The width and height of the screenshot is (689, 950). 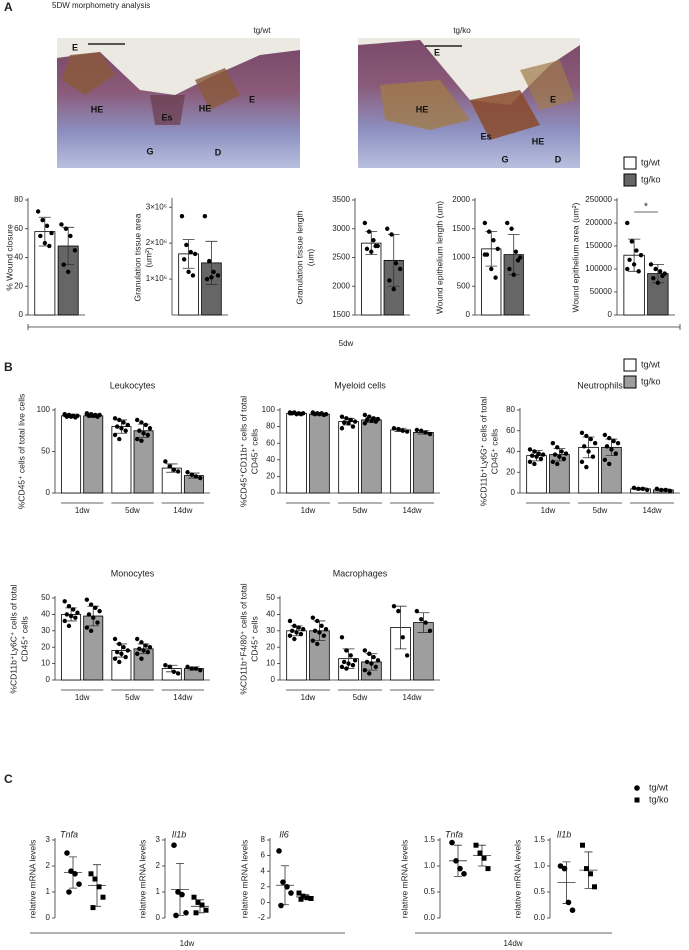 I want to click on x-tick-label: 5dw, so click(x=132, y=697).